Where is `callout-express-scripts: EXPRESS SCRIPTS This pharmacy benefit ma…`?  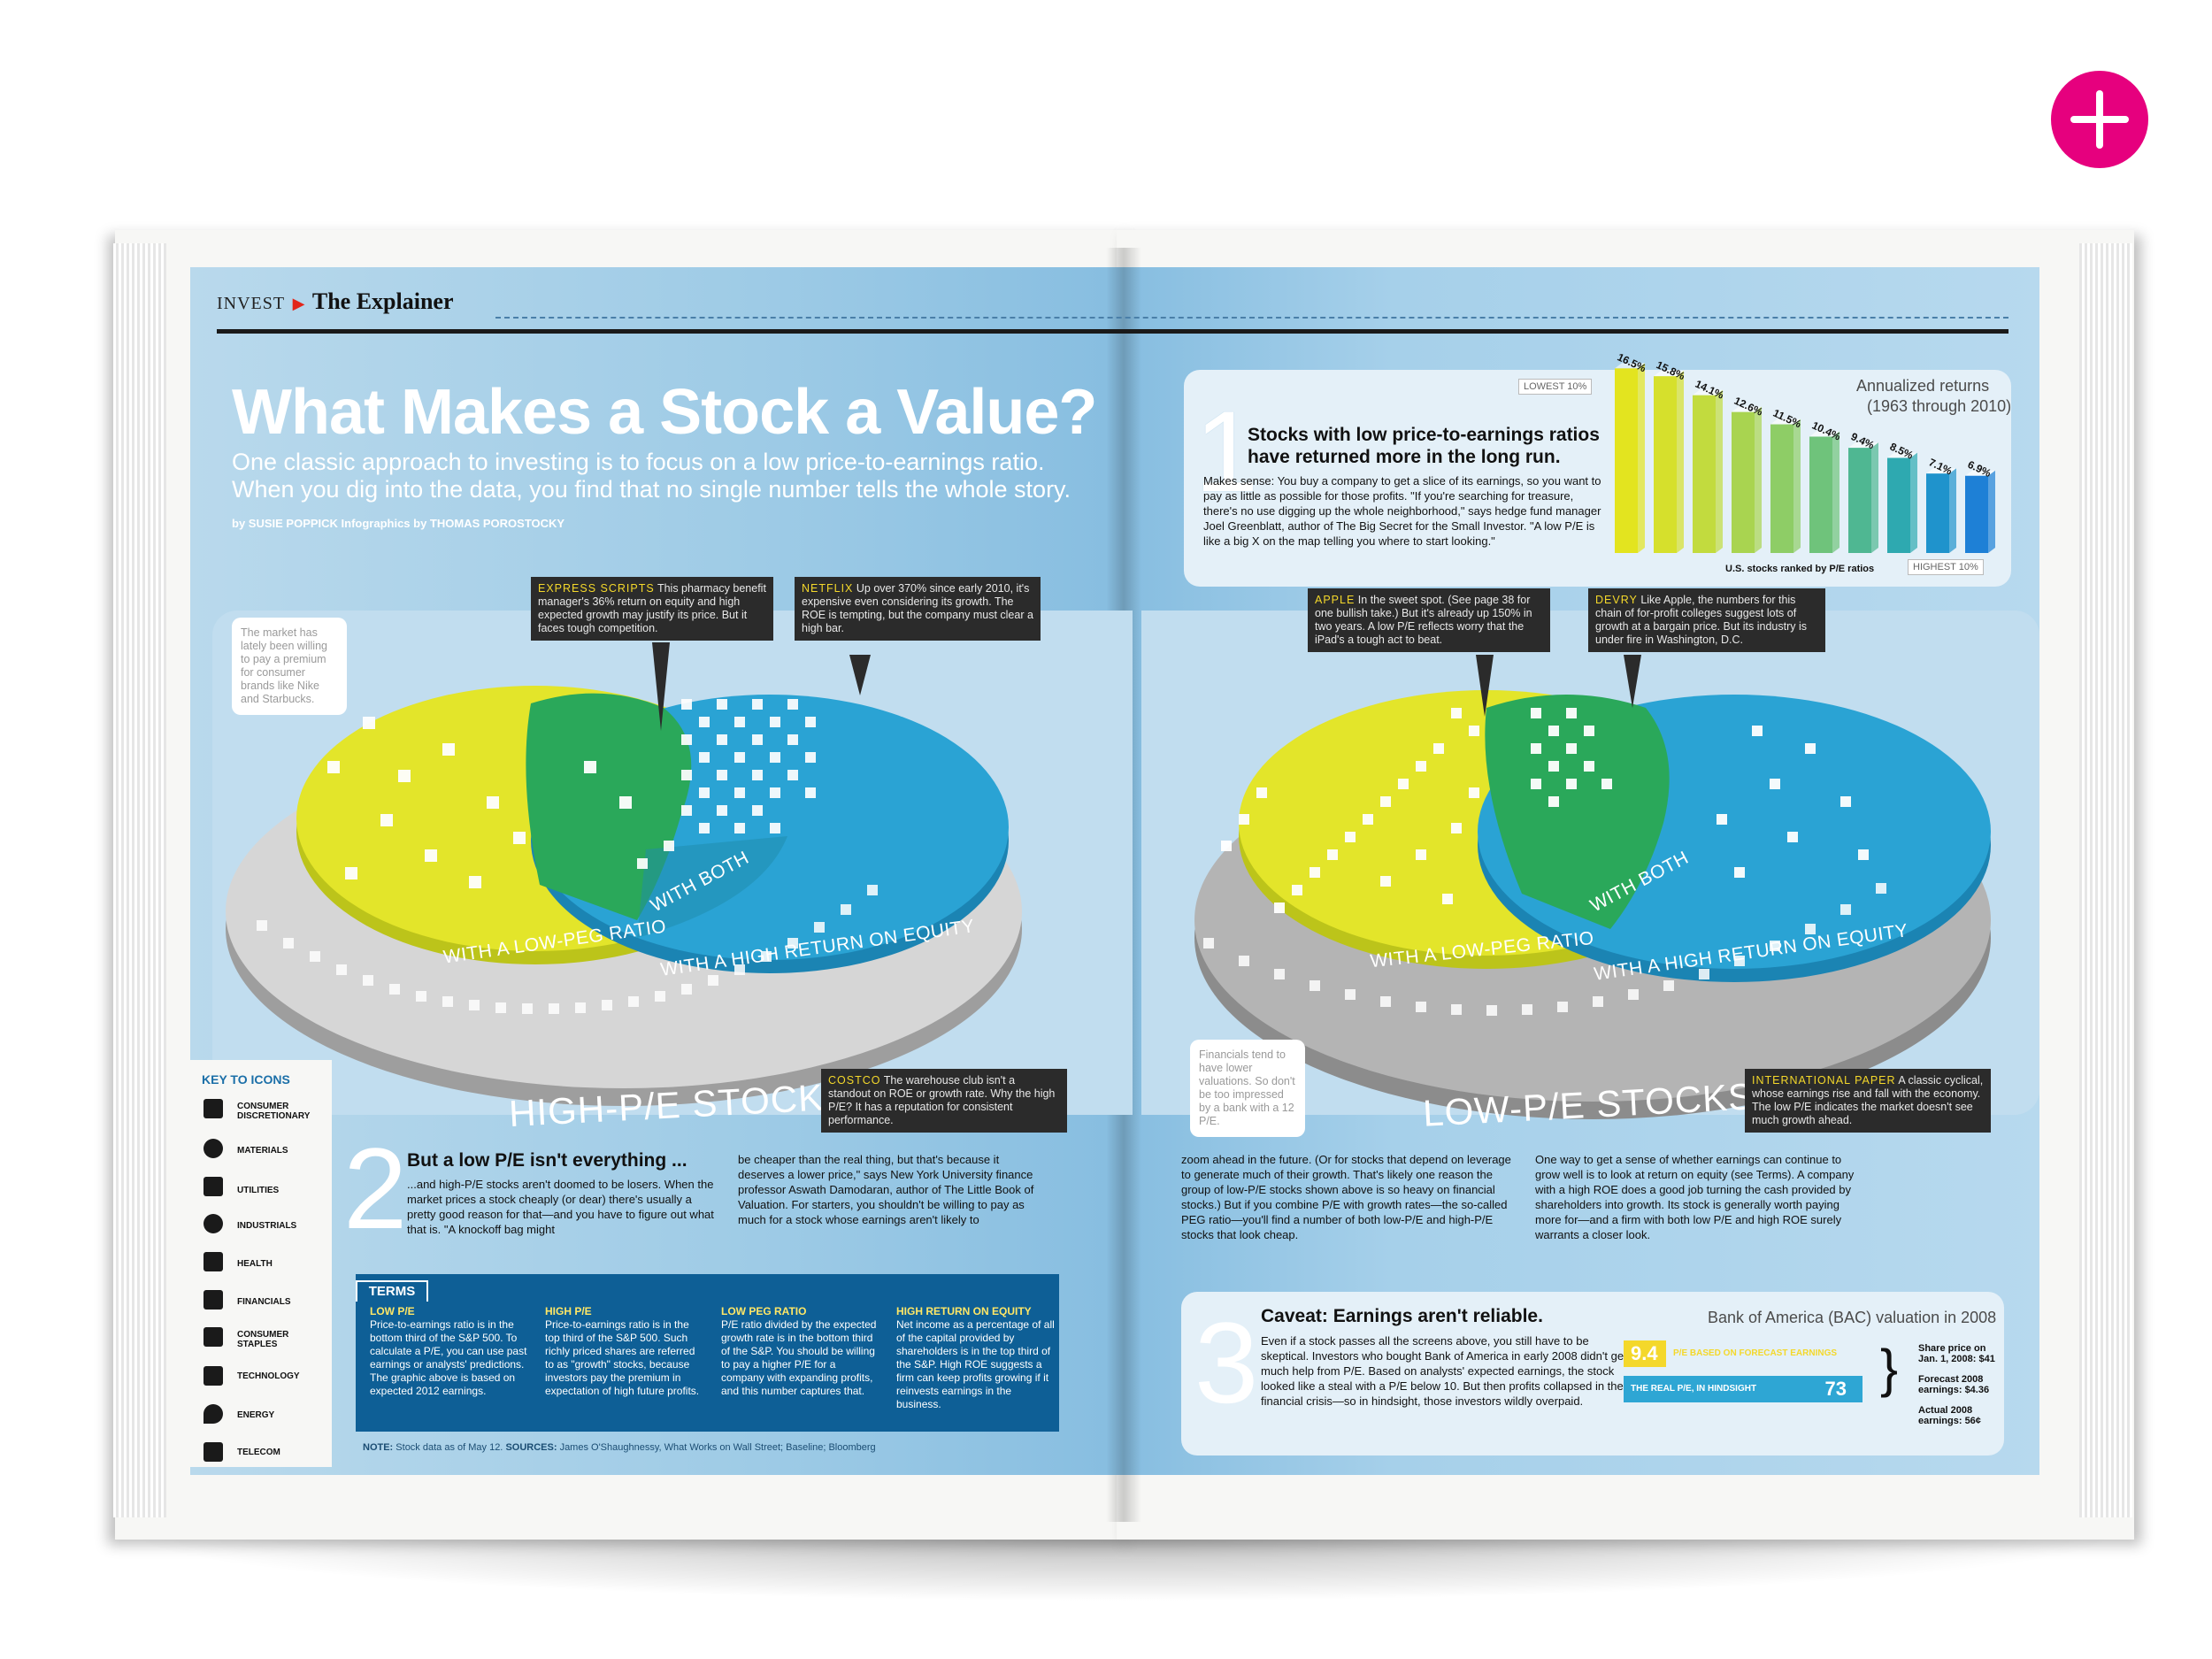 callout-express-scripts: EXPRESS SCRIPTS This pharmacy benefit ma… is located at coordinates (652, 609).